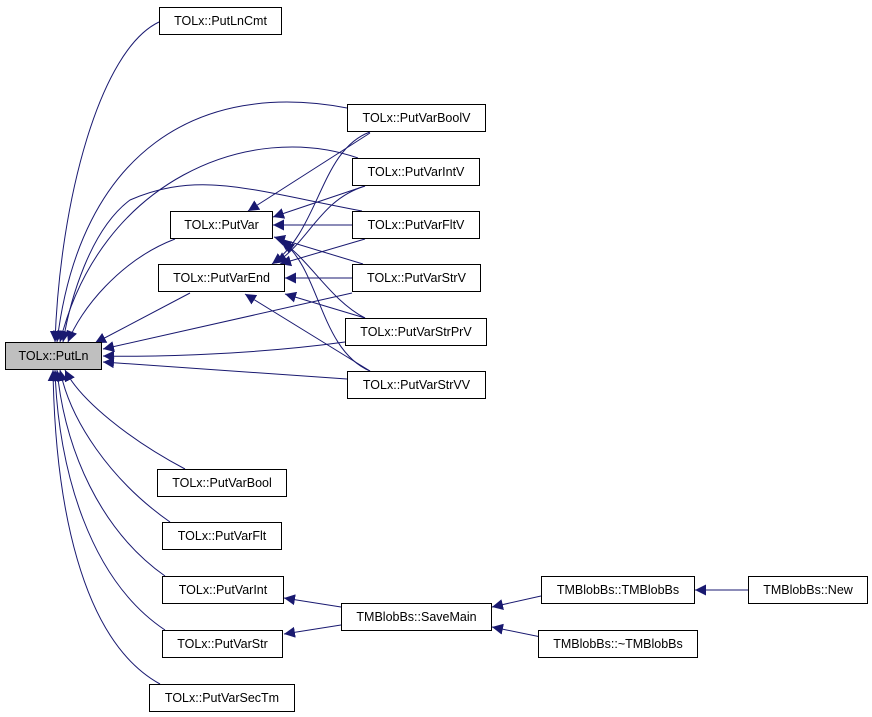 The height and width of the screenshot is (717, 872). Describe the element at coordinates (225, 368) in the screenshot. I see `edge-putvarstrvv-to-putln` at that location.